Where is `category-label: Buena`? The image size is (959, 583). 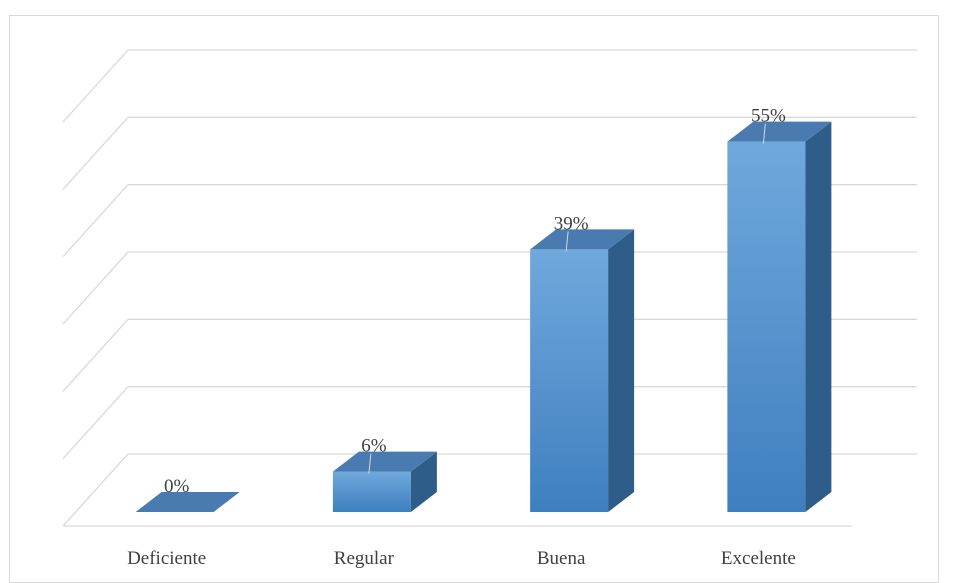 category-label: Buena is located at coordinates (561, 558).